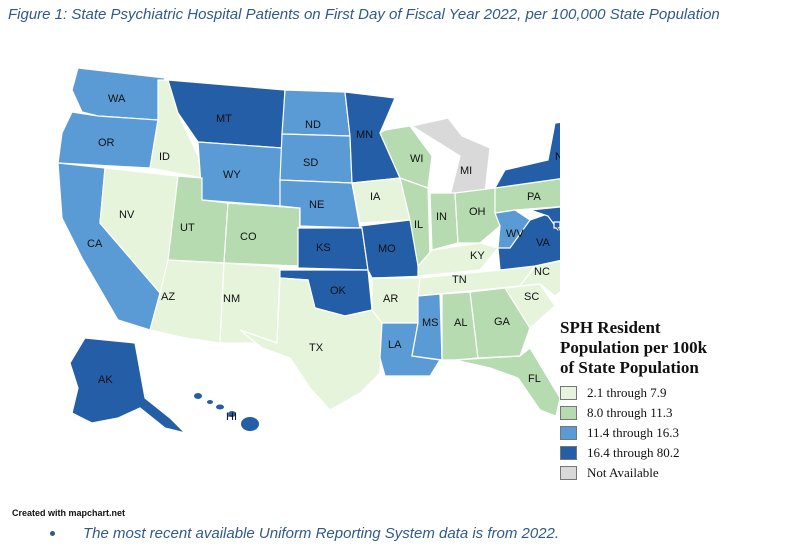  Describe the element at coordinates (95, 244) in the screenshot. I see `label-ca: CA` at that location.